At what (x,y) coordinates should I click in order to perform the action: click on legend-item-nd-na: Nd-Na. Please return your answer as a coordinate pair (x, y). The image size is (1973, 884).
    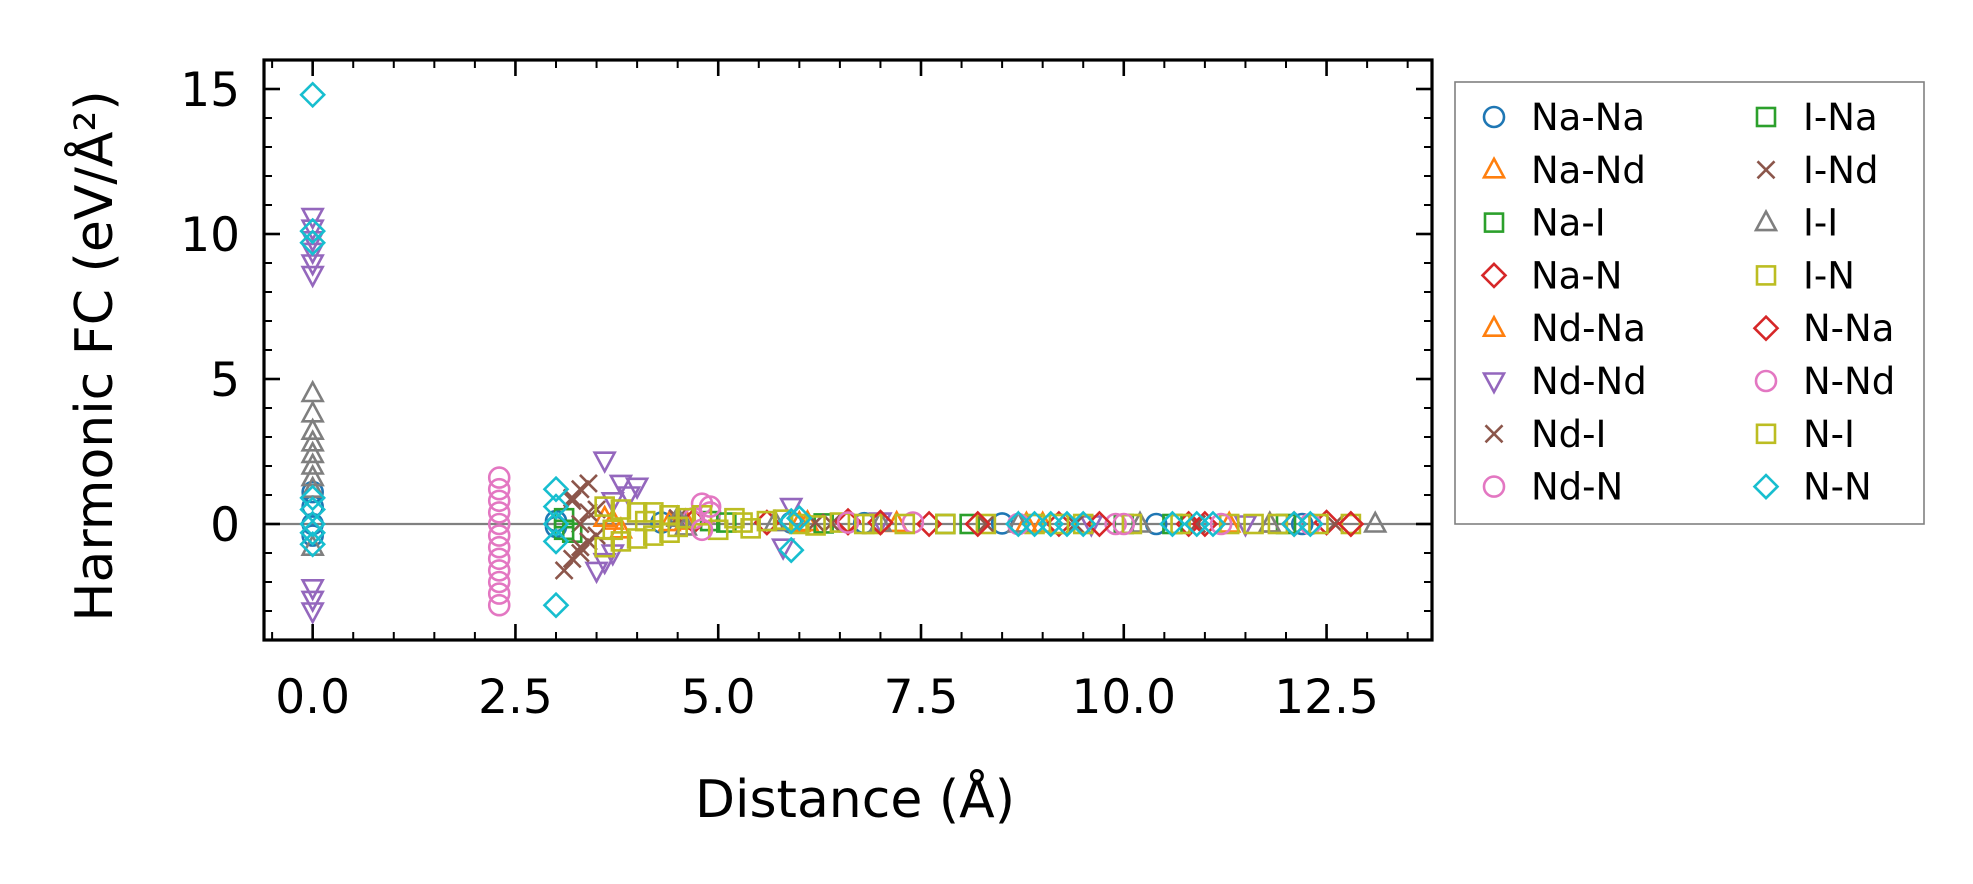
    Looking at the image, I should click on (1563, 328).